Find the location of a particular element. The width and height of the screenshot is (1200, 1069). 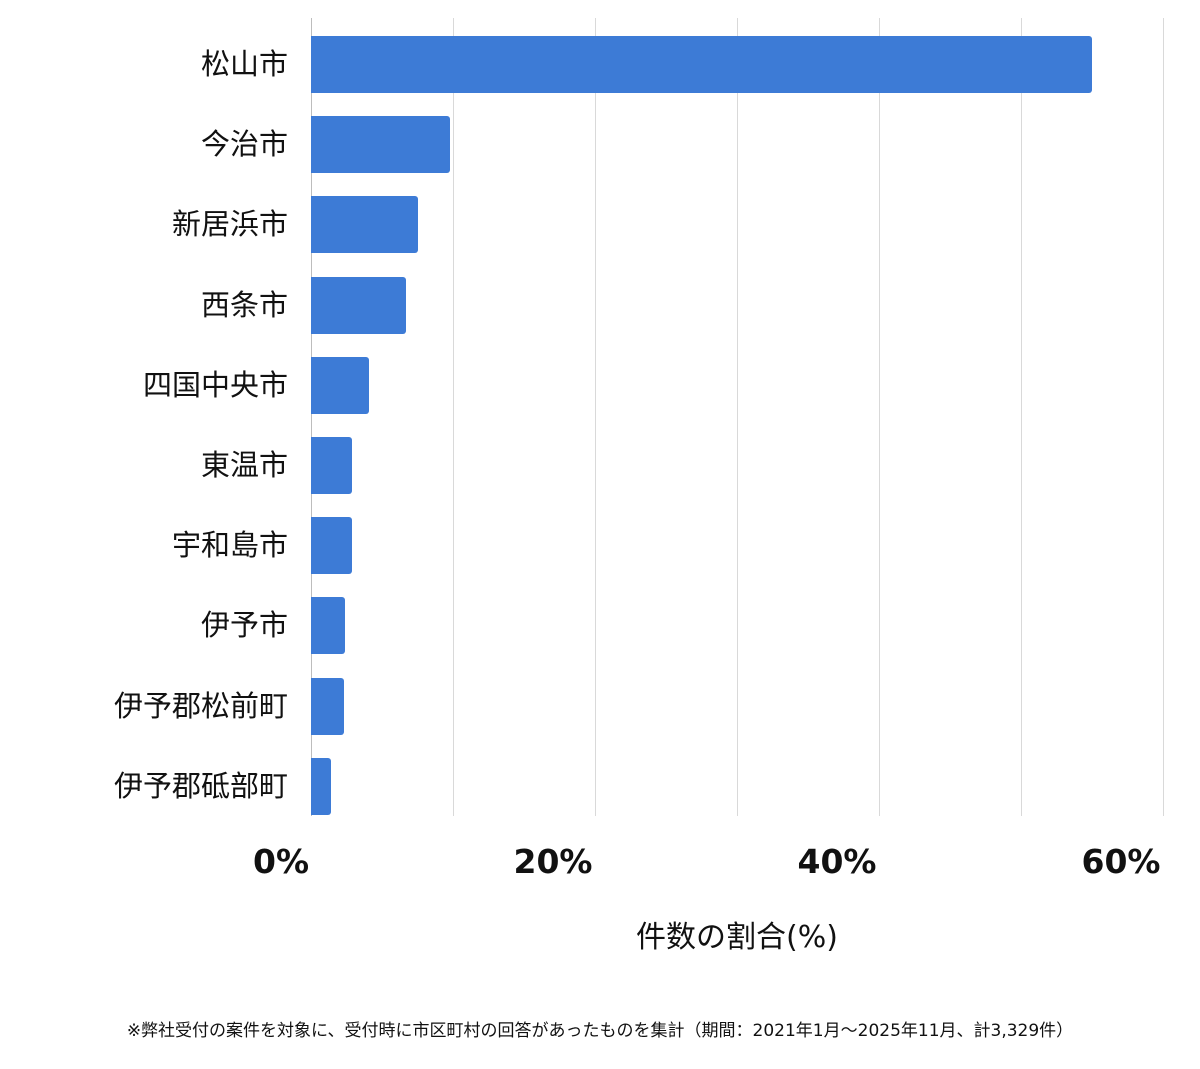

category-label: 今治市 is located at coordinates (244, 144).